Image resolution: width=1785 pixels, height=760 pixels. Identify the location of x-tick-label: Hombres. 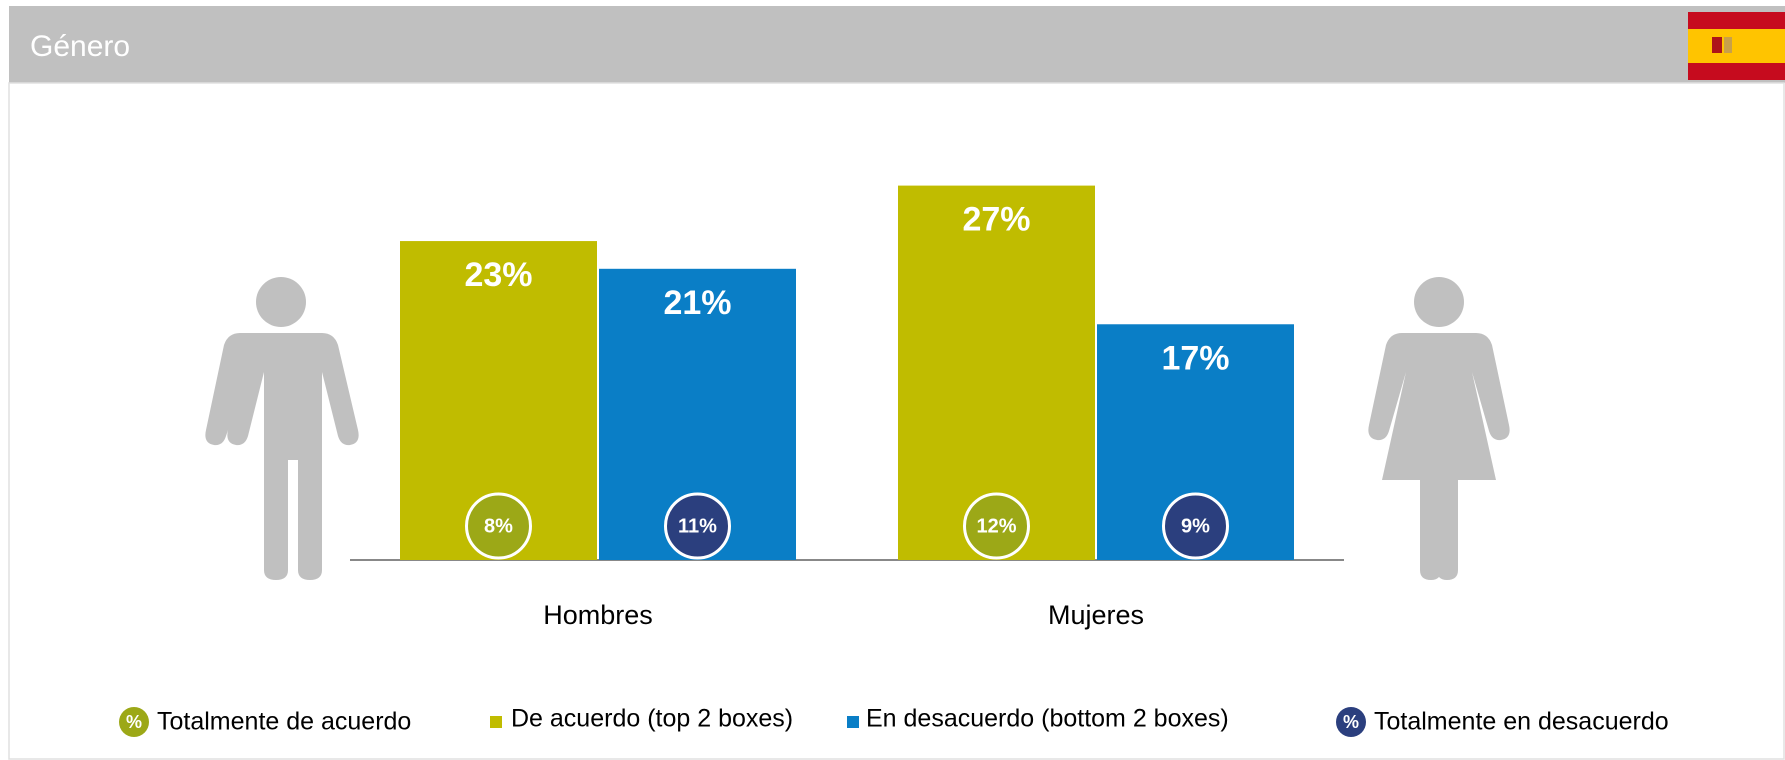
(598, 615).